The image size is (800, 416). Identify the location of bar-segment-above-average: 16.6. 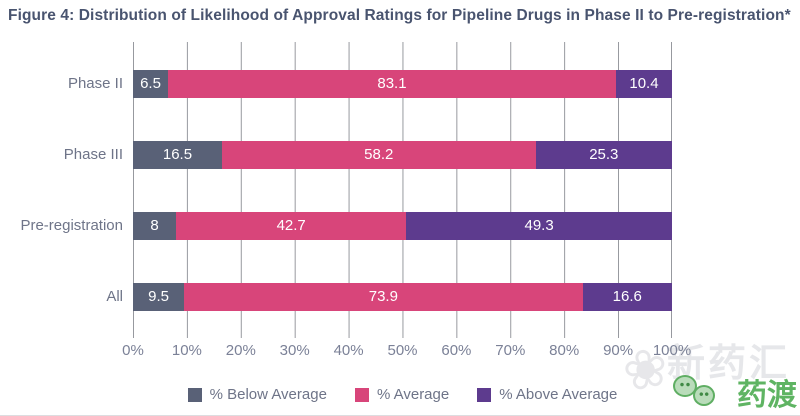
(627, 296).